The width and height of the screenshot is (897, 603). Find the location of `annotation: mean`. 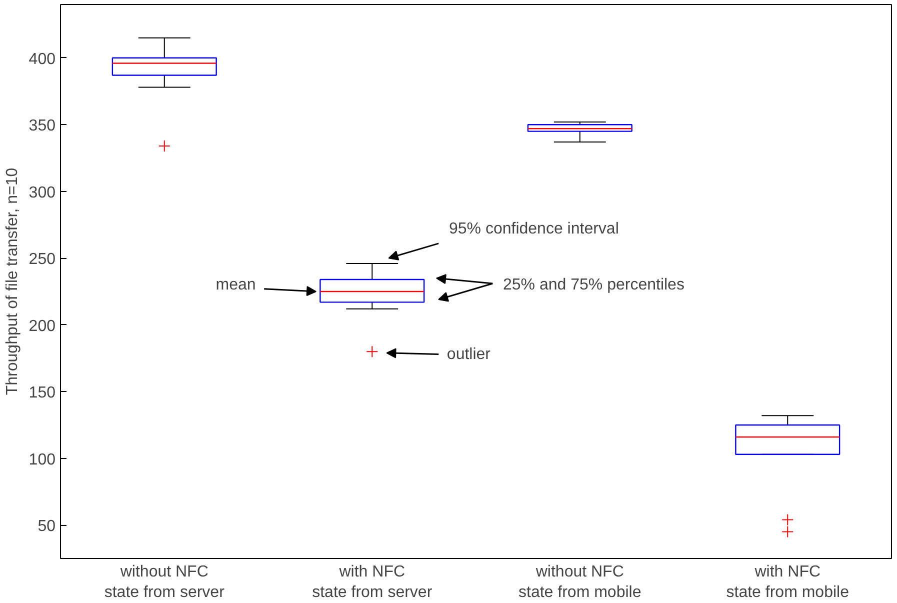

annotation: mean is located at coordinates (236, 285).